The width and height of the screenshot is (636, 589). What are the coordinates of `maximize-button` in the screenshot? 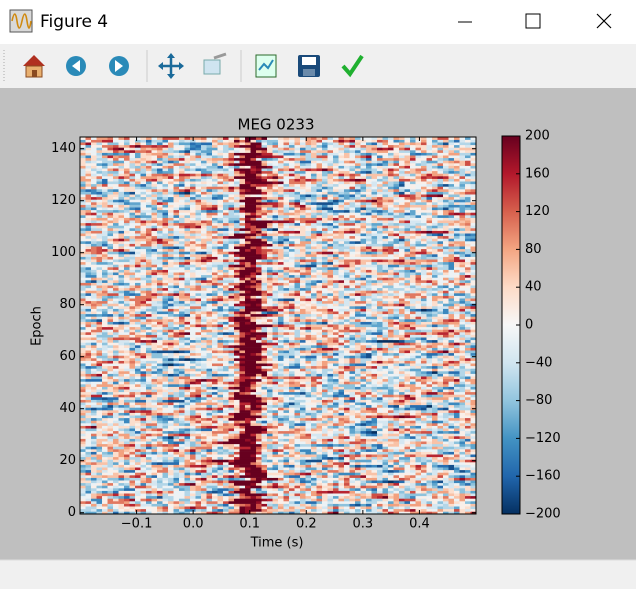 It's located at (533, 21).